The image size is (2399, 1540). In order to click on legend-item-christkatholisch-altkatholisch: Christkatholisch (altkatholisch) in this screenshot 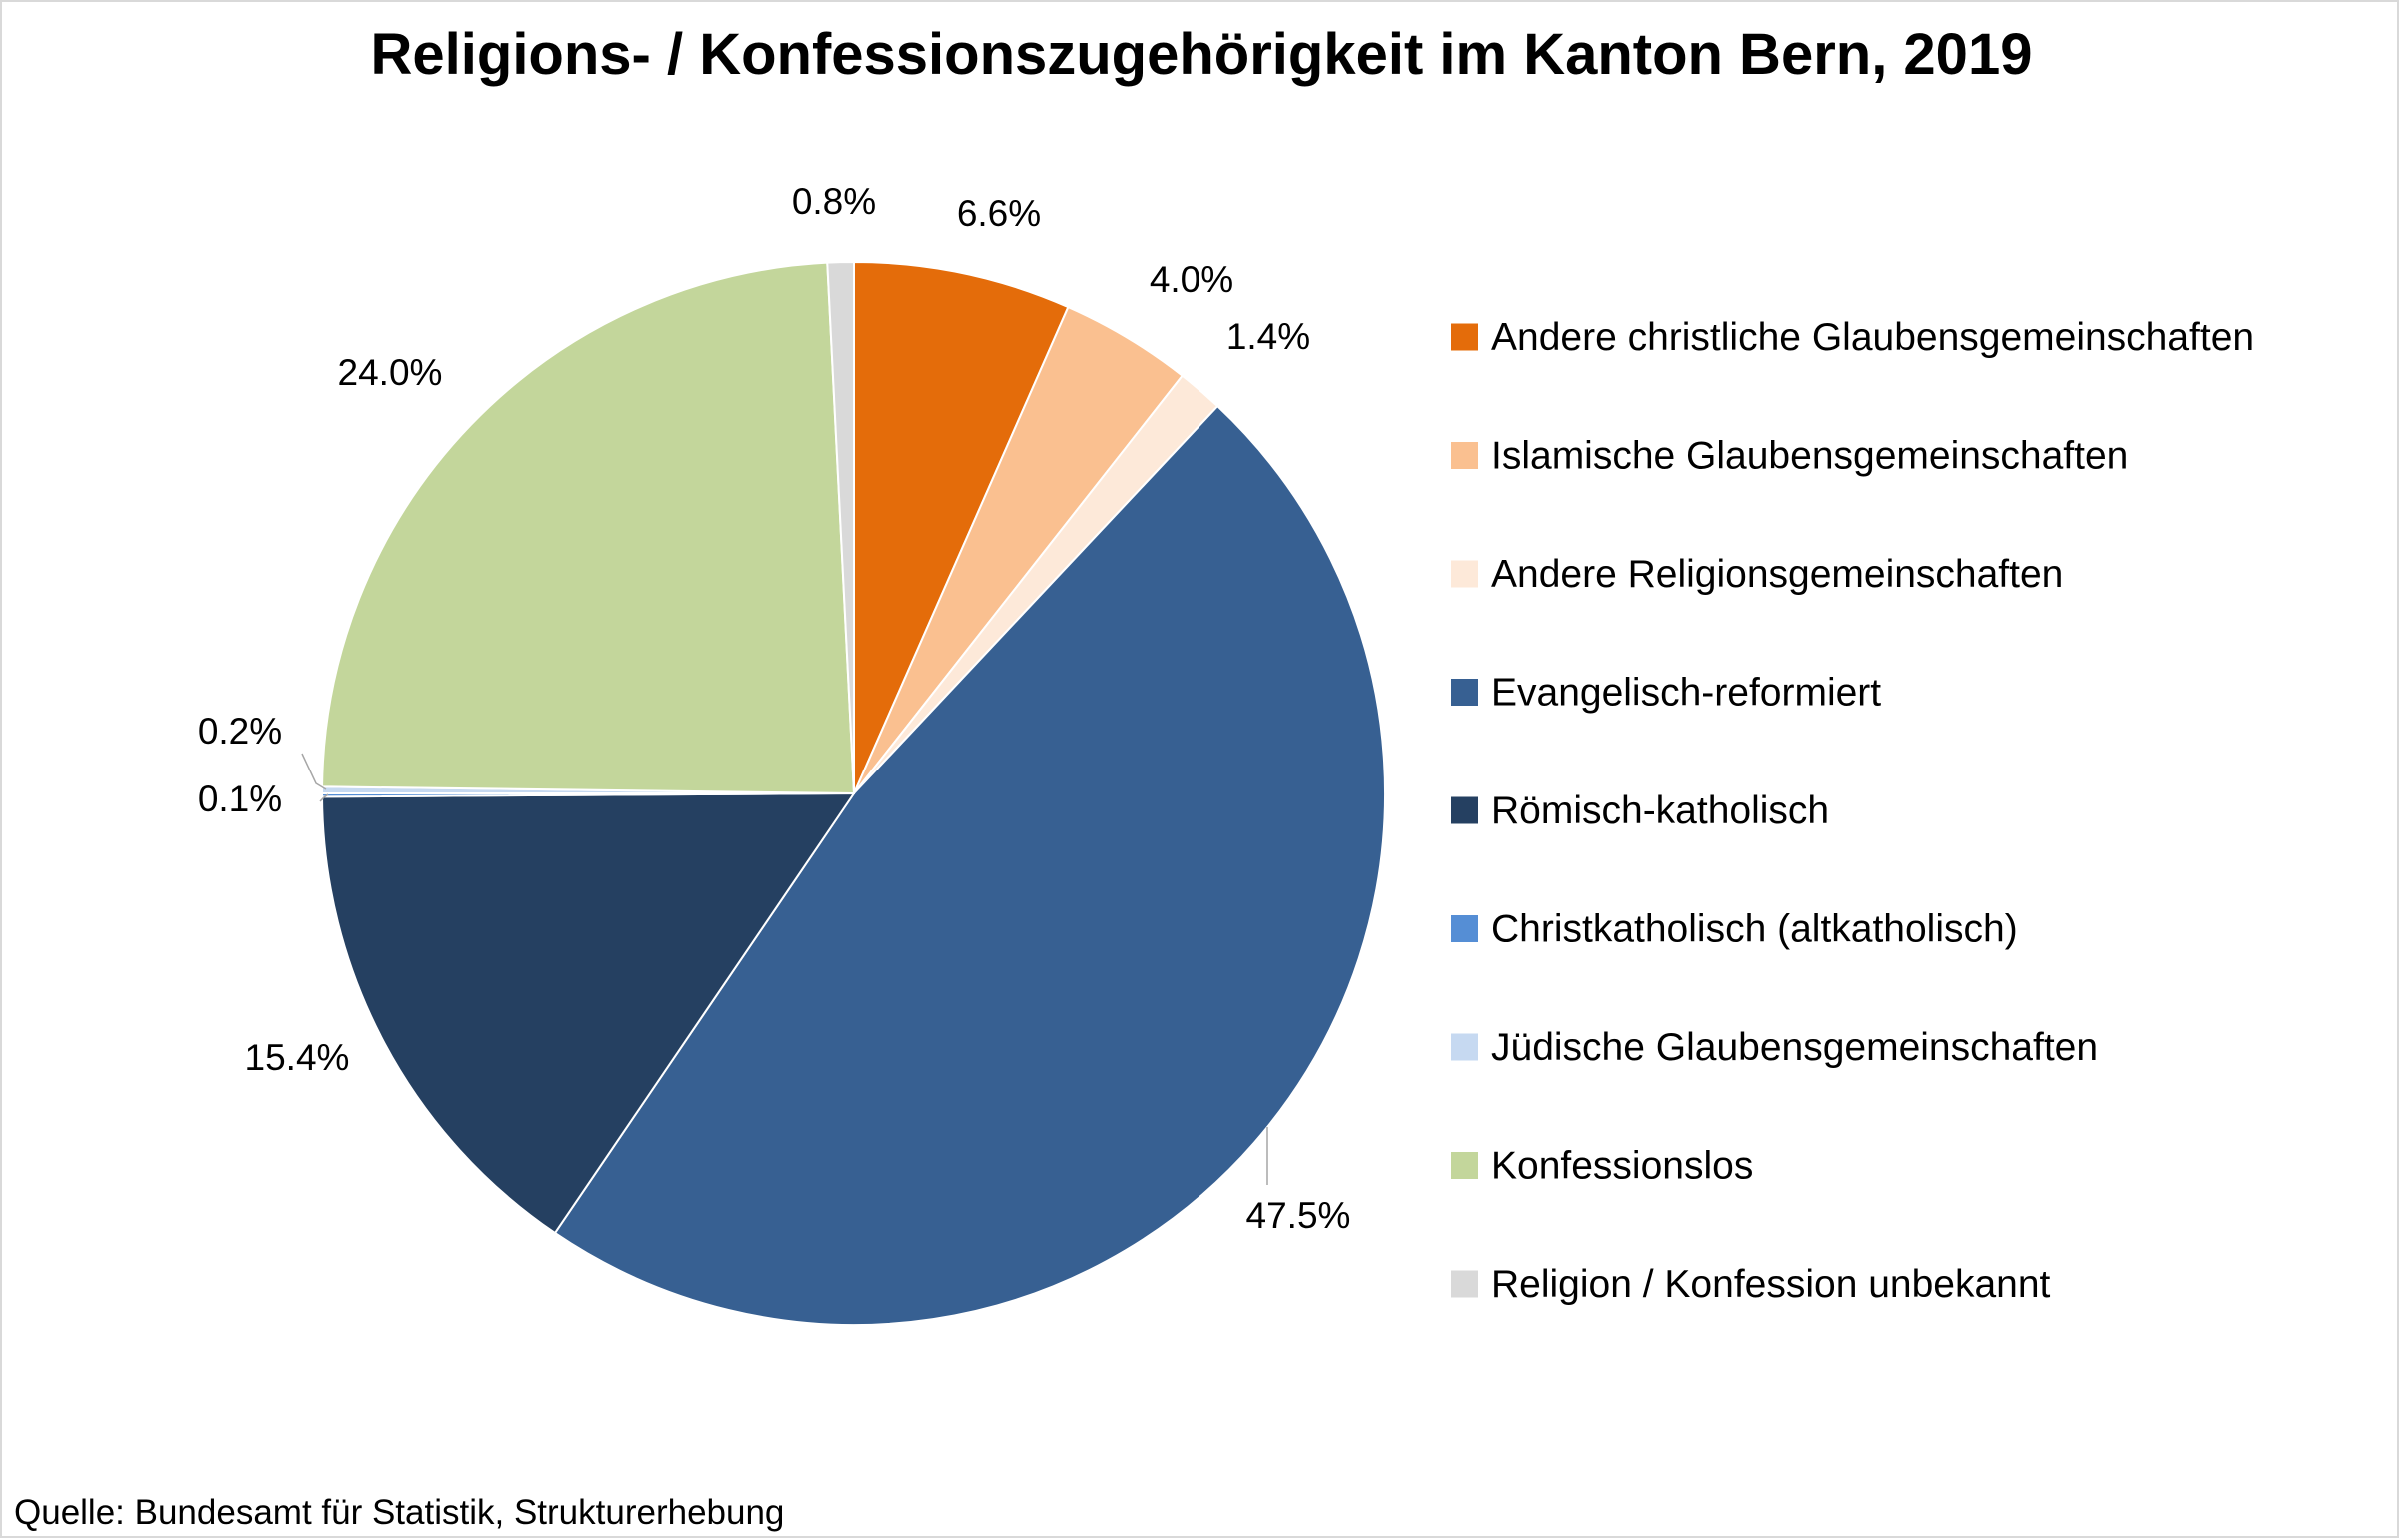, I will do `click(1734, 929)`.